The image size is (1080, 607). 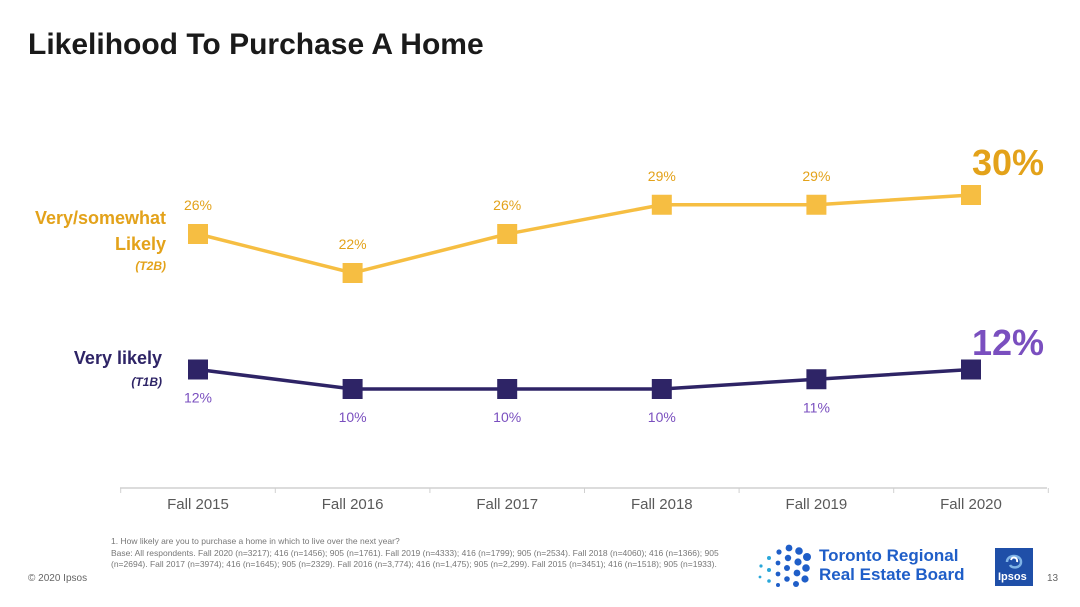 I want to click on t1b-highlight-value: 12%, so click(x=1008, y=342).